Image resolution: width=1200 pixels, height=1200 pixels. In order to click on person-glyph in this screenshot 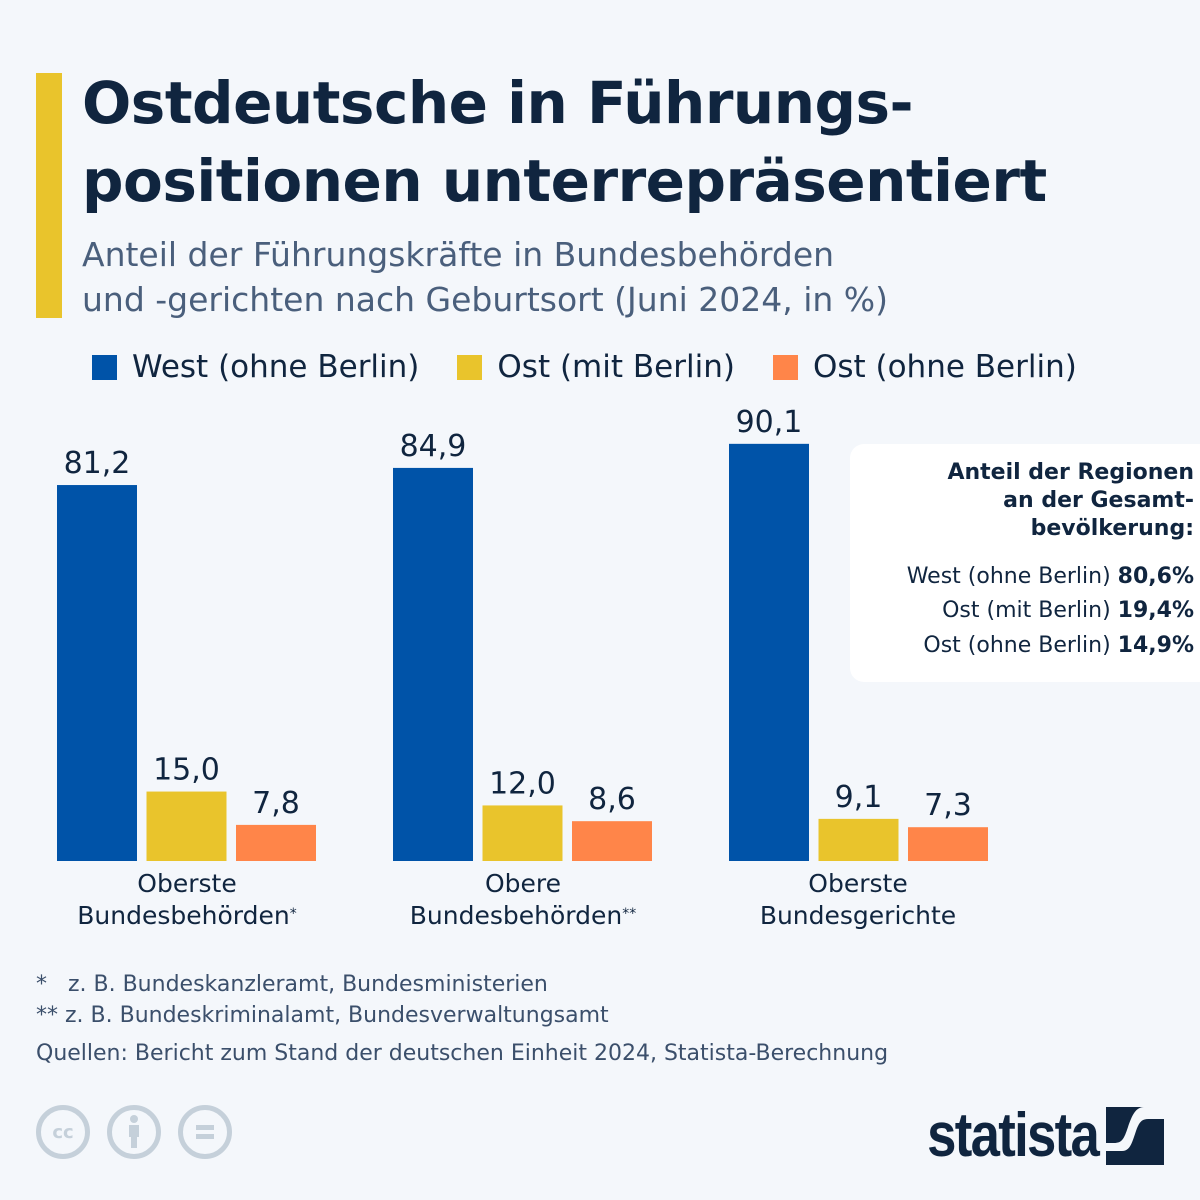, I will do `click(134, 1131)`.